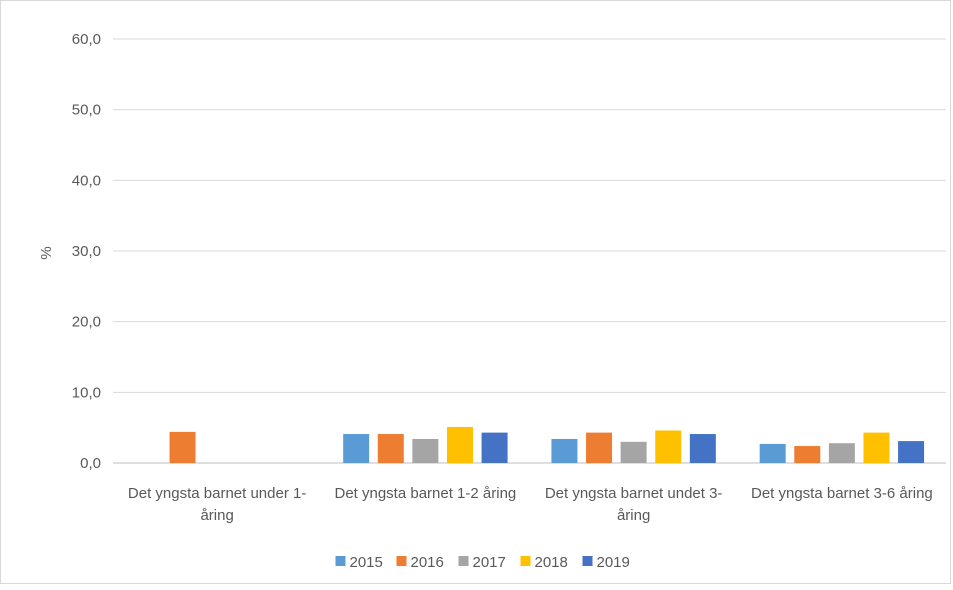  I want to click on x-category-label: Det yngsta barnet undet 3-, so click(634, 493).